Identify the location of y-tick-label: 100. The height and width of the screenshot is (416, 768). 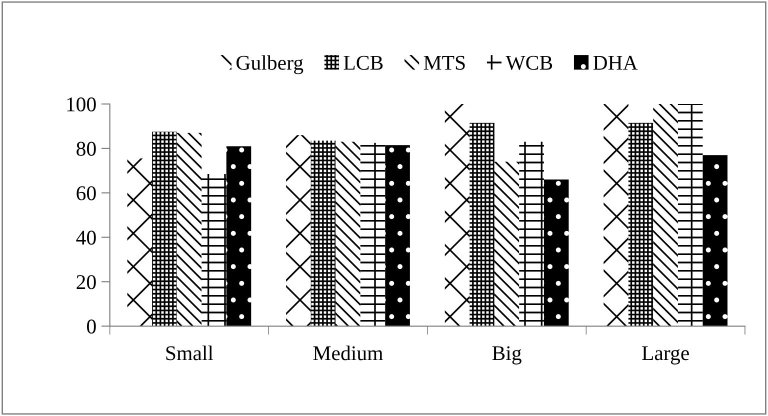
(81, 104).